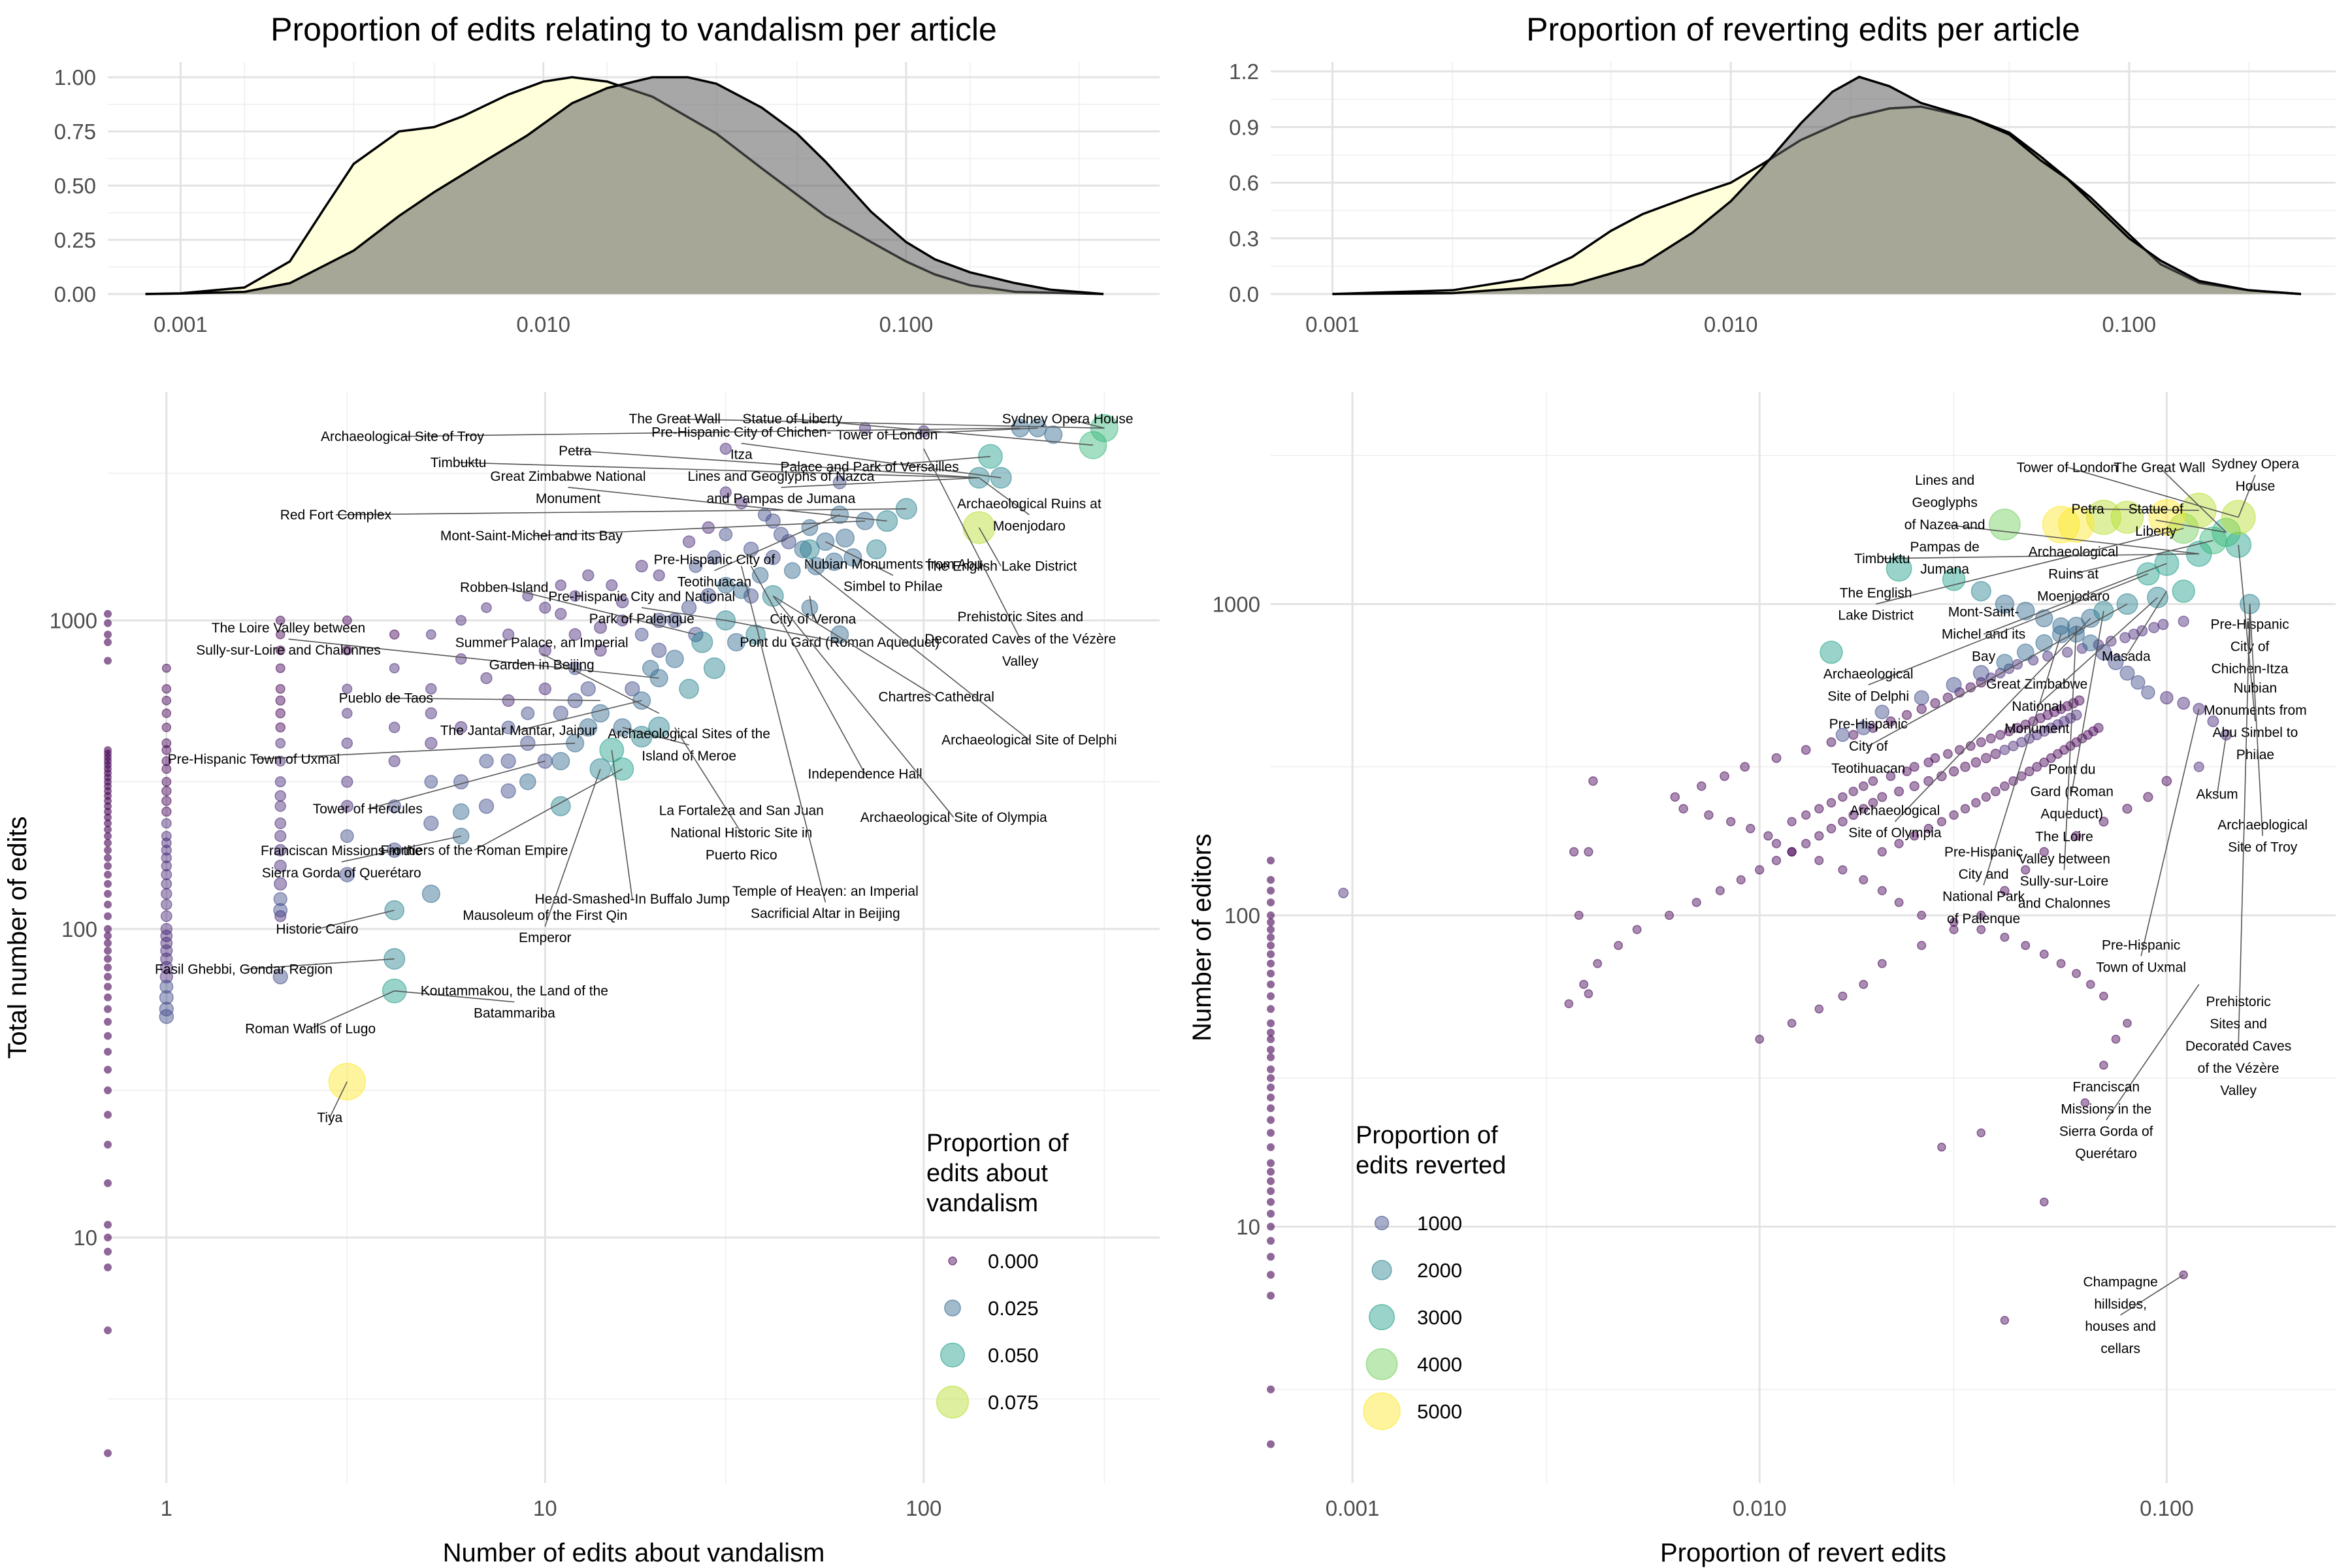  I want to click on point-label: Pre-Hispanic City of, so click(715, 559).